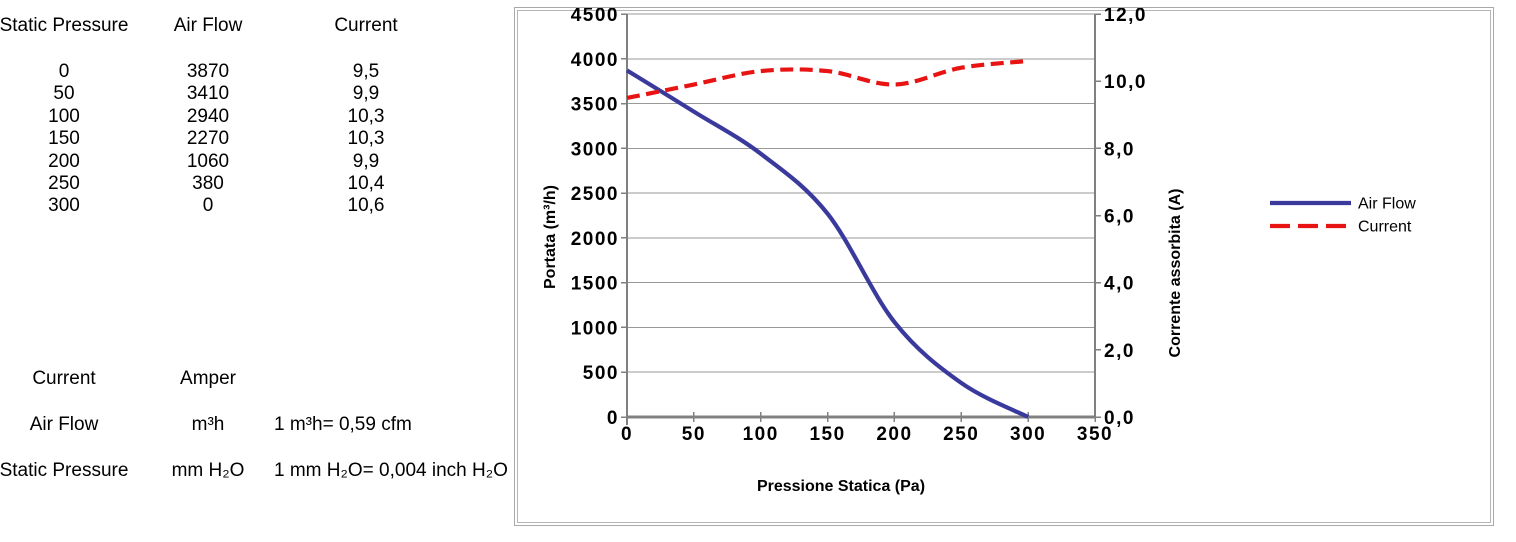 This screenshot has width=1516, height=542. What do you see at coordinates (208, 139) in the screenshot?
I see `table-cell: 2270` at bounding box center [208, 139].